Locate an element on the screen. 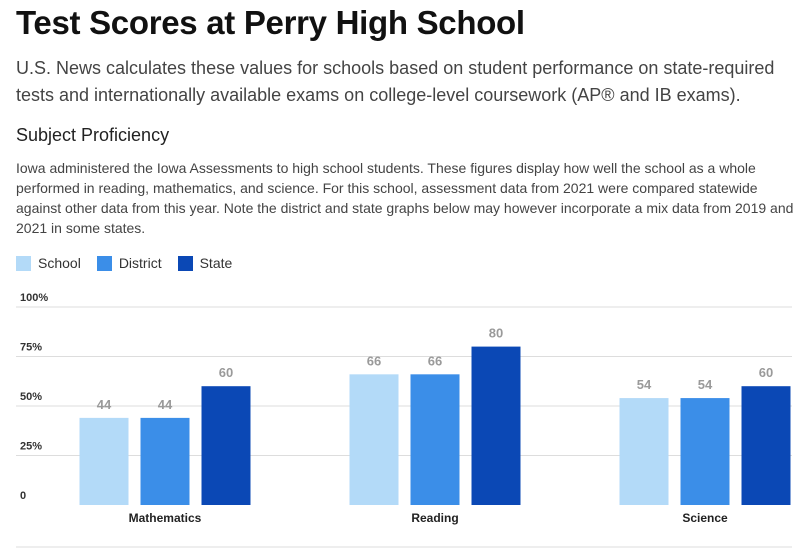 This screenshot has width=806, height=555. chart-legend: School District State is located at coordinates (132, 263).